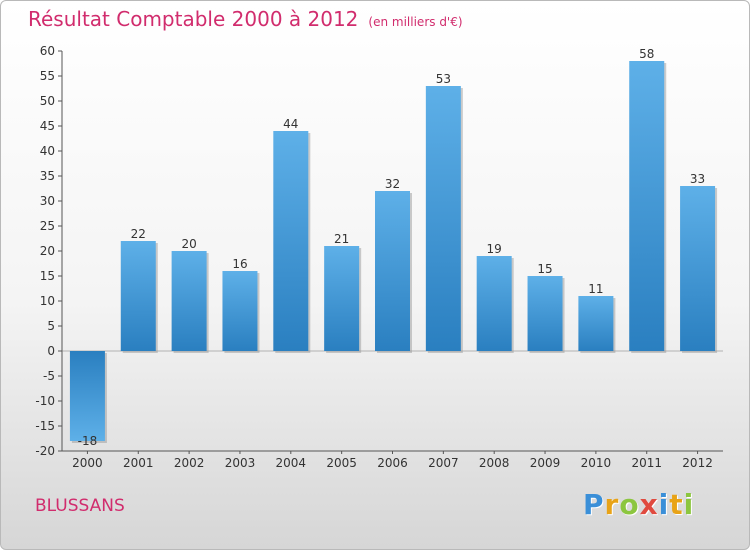 The width and height of the screenshot is (750, 550). Describe the element at coordinates (596, 323) in the screenshot. I see `bar-2010` at that location.